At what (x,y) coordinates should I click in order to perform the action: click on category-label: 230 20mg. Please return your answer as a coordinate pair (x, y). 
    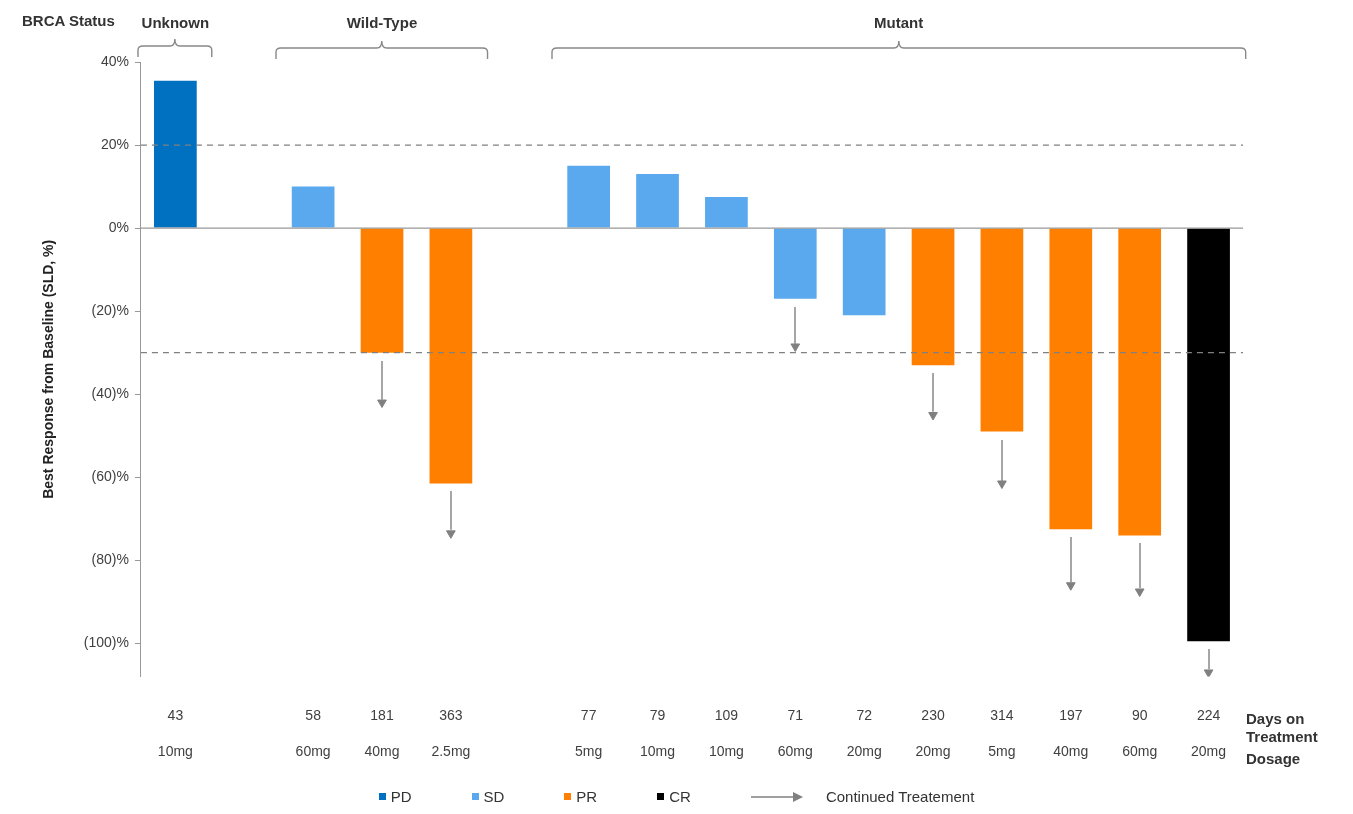
    Looking at the image, I should click on (933, 733).